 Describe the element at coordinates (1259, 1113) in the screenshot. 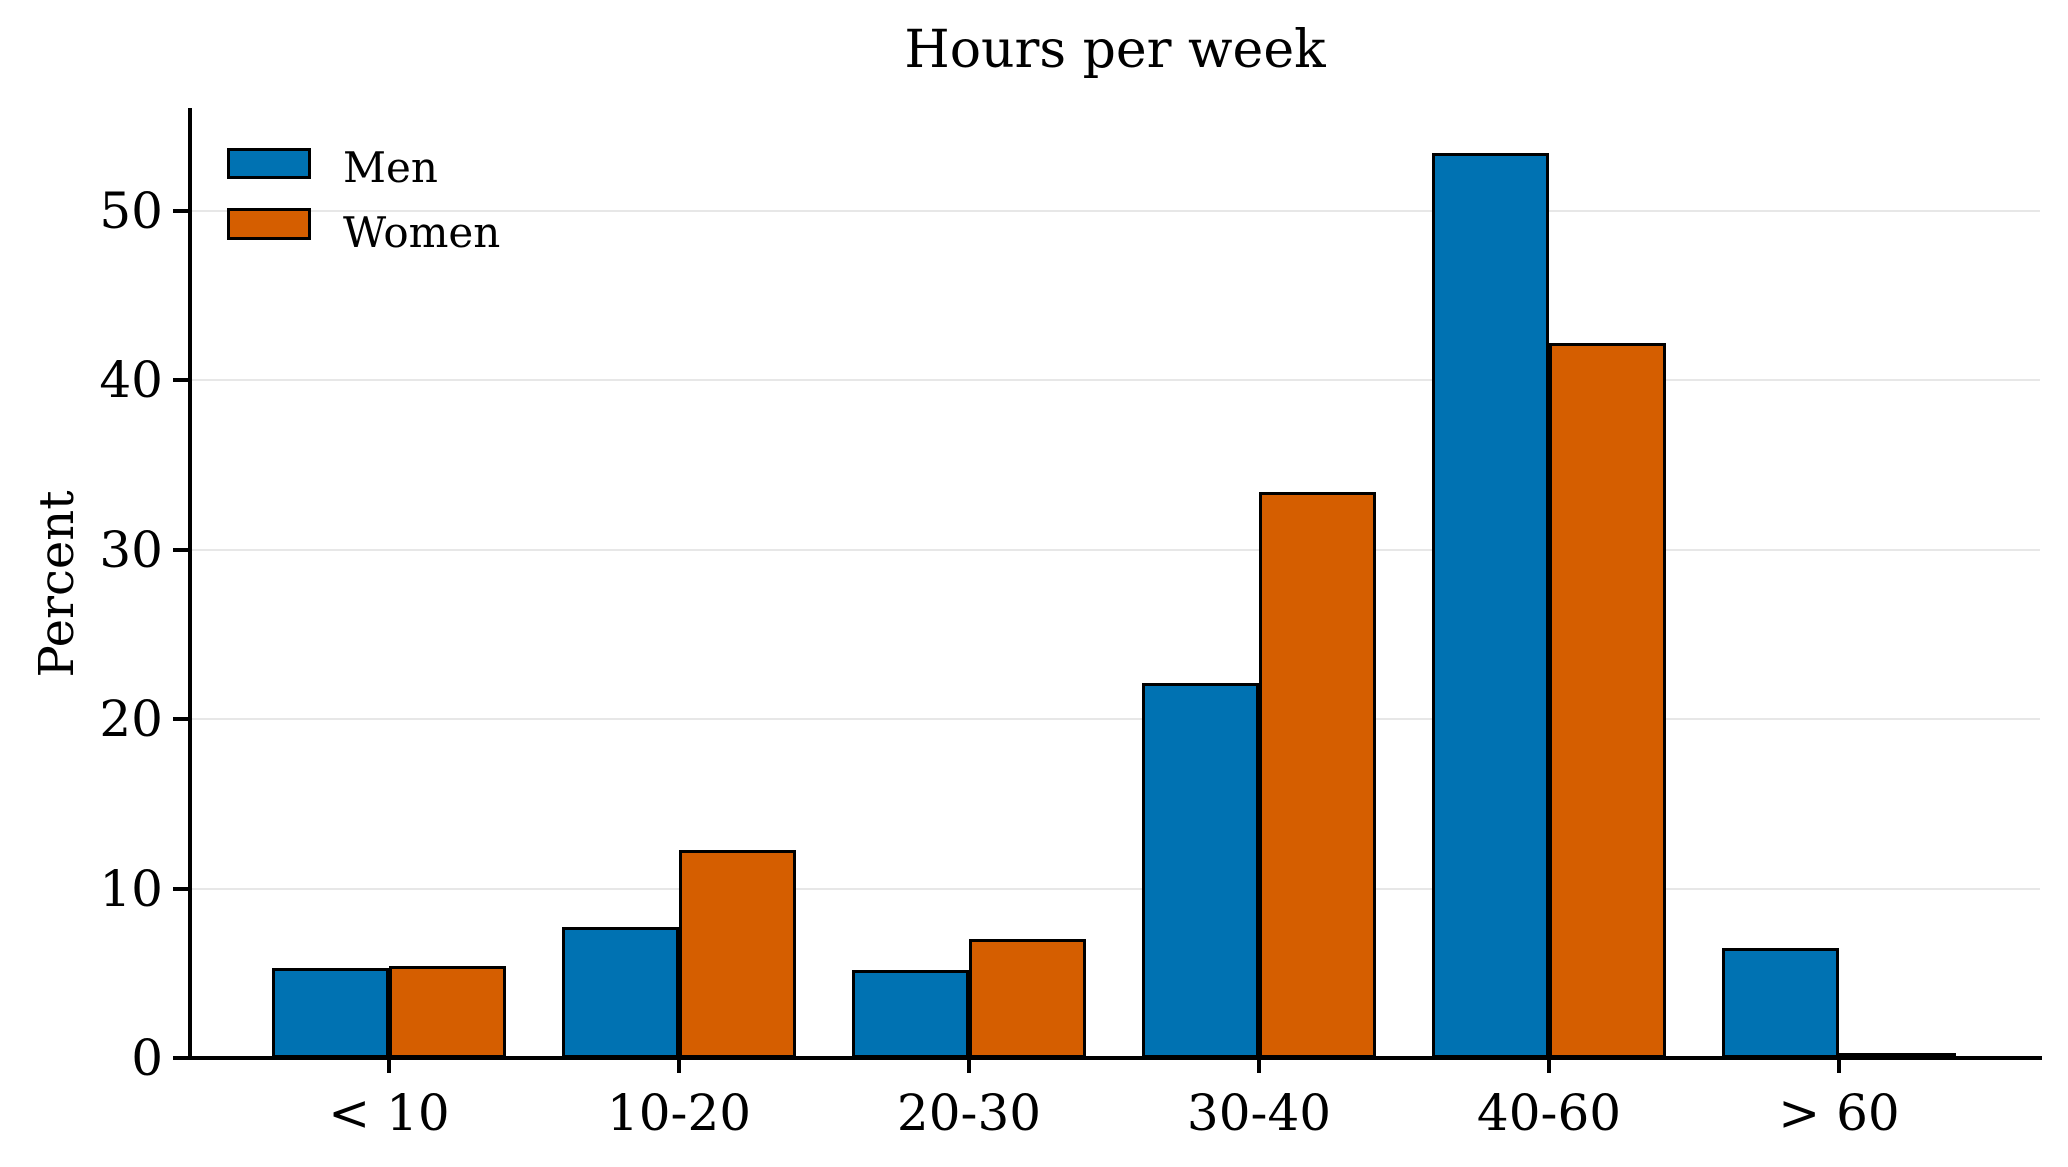

I see `x-tick-label-4: 30-40` at that location.